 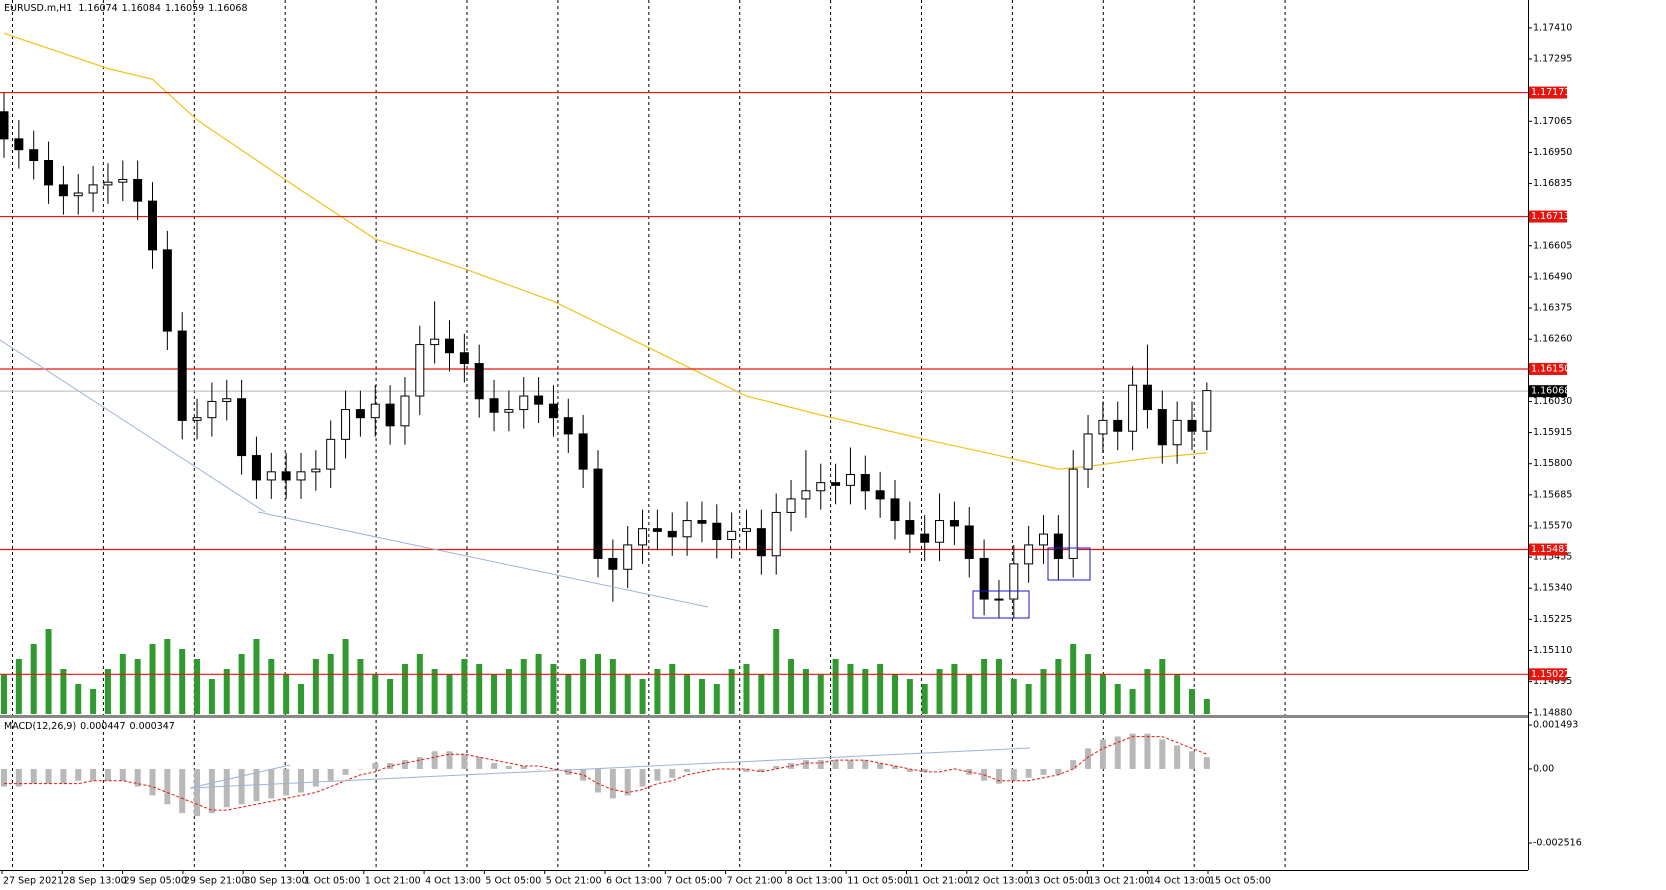 What do you see at coordinates (1550, 549) in the screenshot?
I see `level-label: 1.15483` at bounding box center [1550, 549].